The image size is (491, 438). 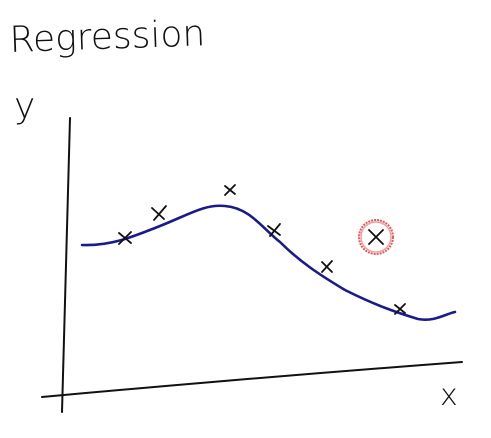 I want to click on outlier-highlight-inner, so click(x=376, y=237).